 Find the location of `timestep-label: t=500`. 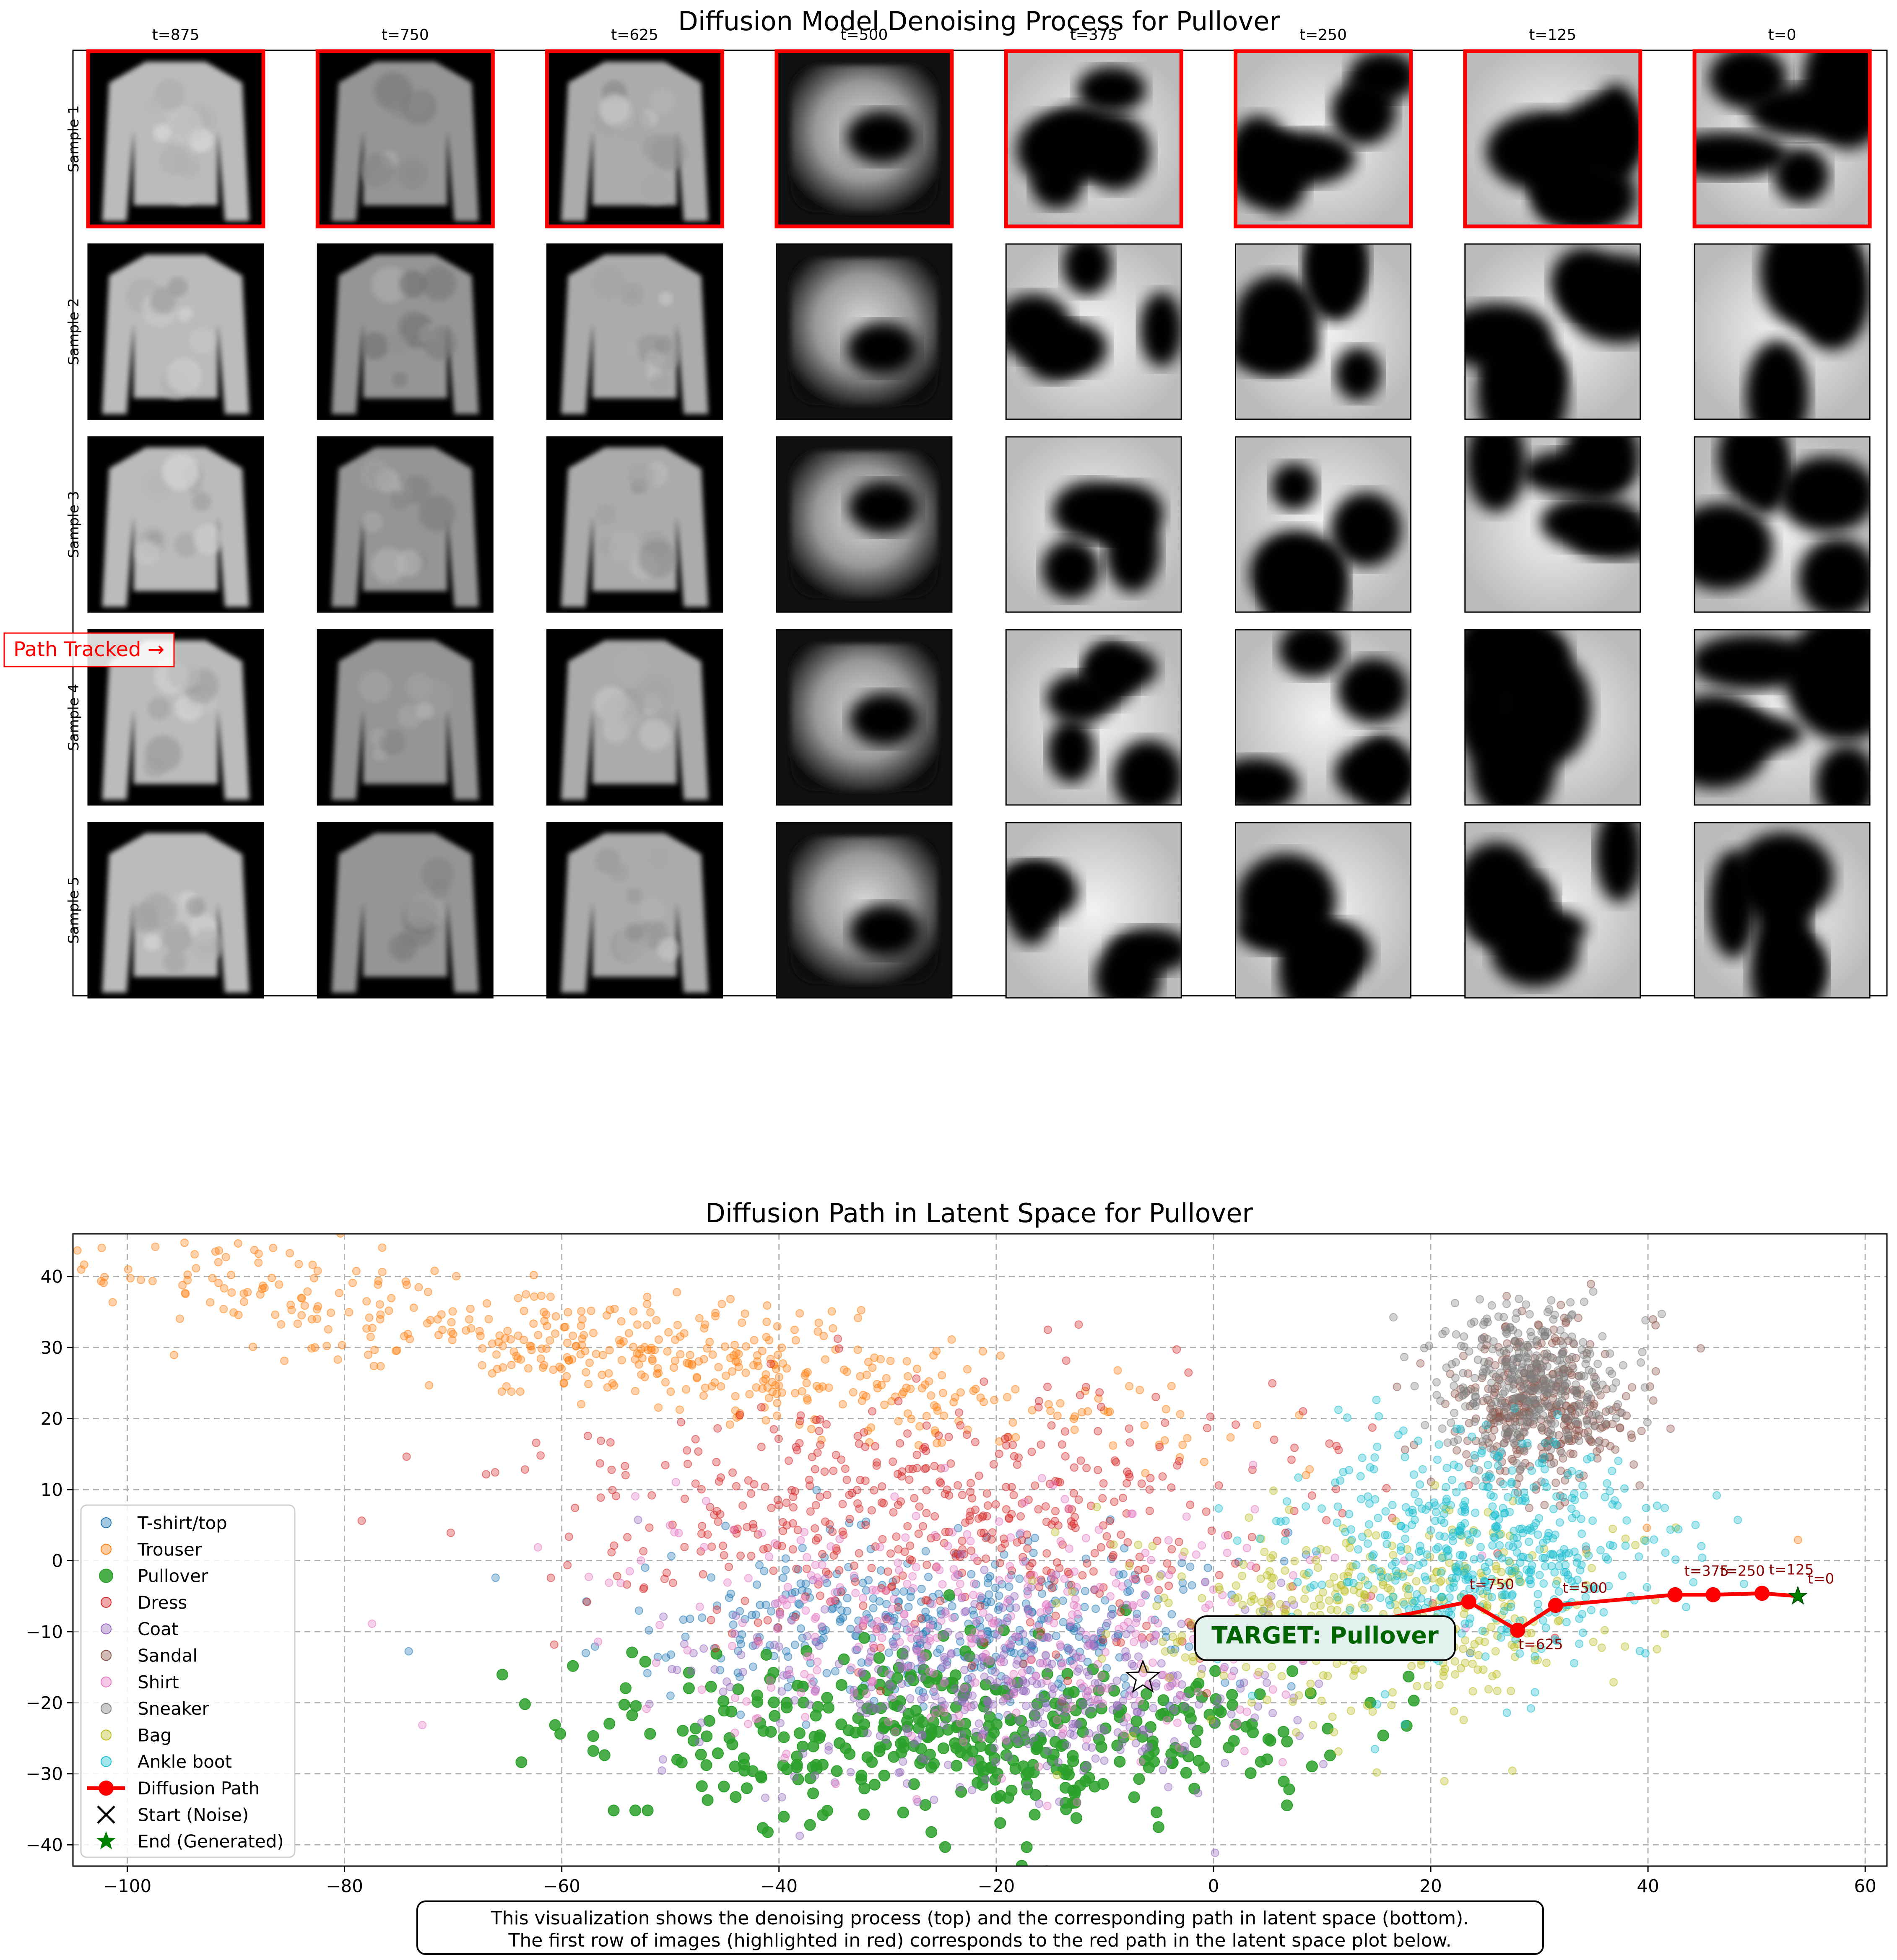

timestep-label: t=500 is located at coordinates (864, 35).